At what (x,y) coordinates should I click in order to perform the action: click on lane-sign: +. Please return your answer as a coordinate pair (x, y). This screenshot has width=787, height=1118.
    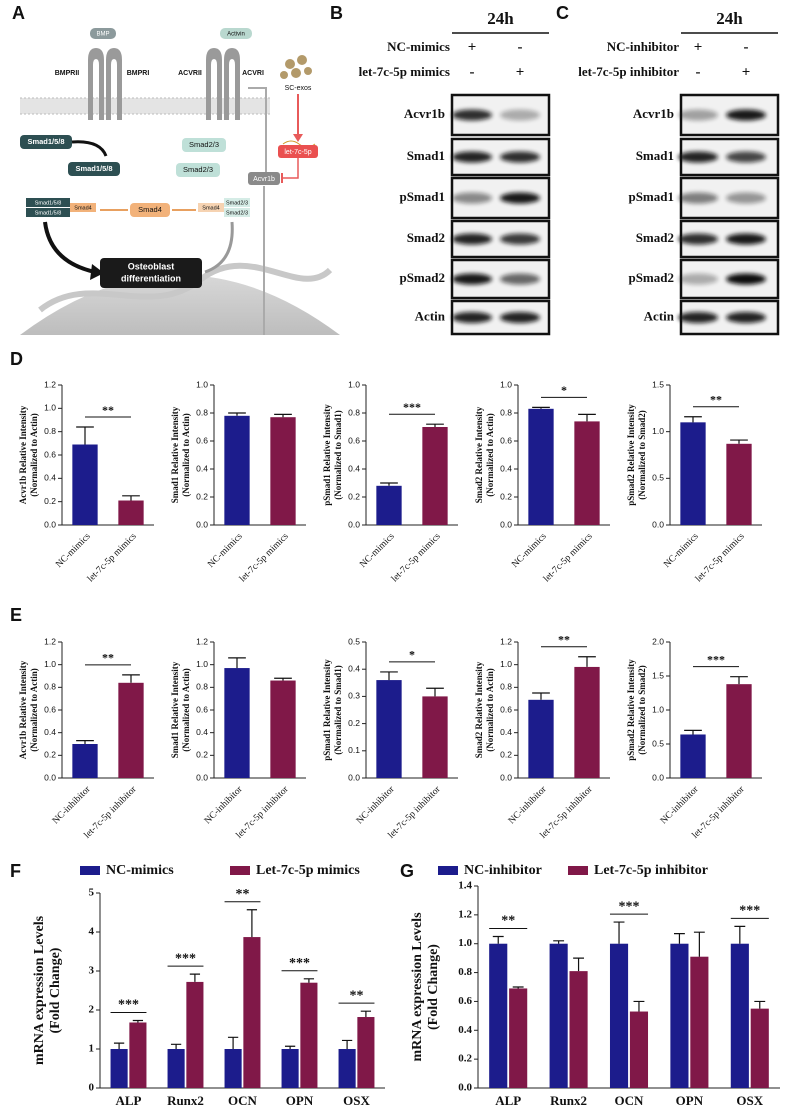
    Looking at the image, I should click on (698, 47).